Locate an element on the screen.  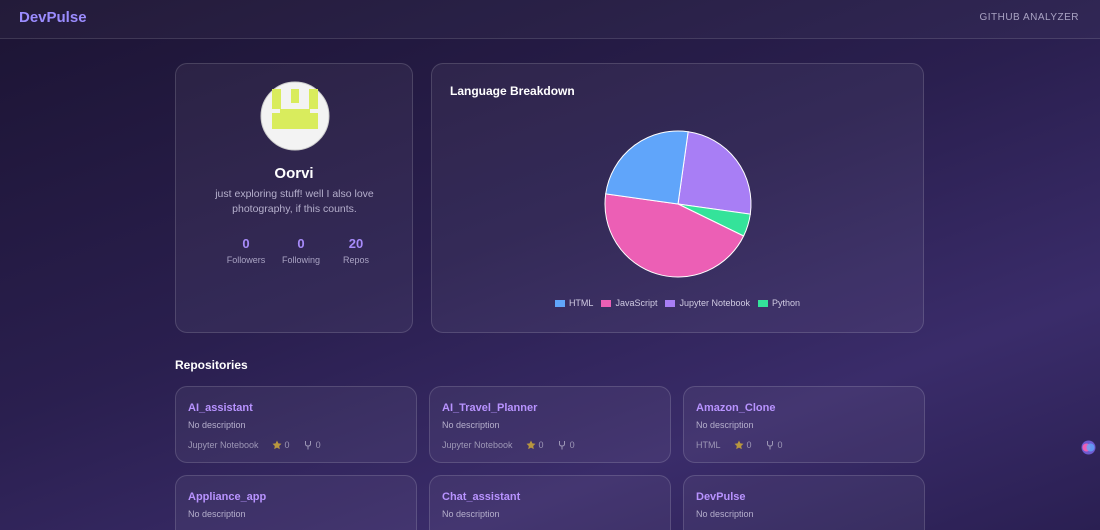
stat-label: Followers is located at coordinates (246, 260).